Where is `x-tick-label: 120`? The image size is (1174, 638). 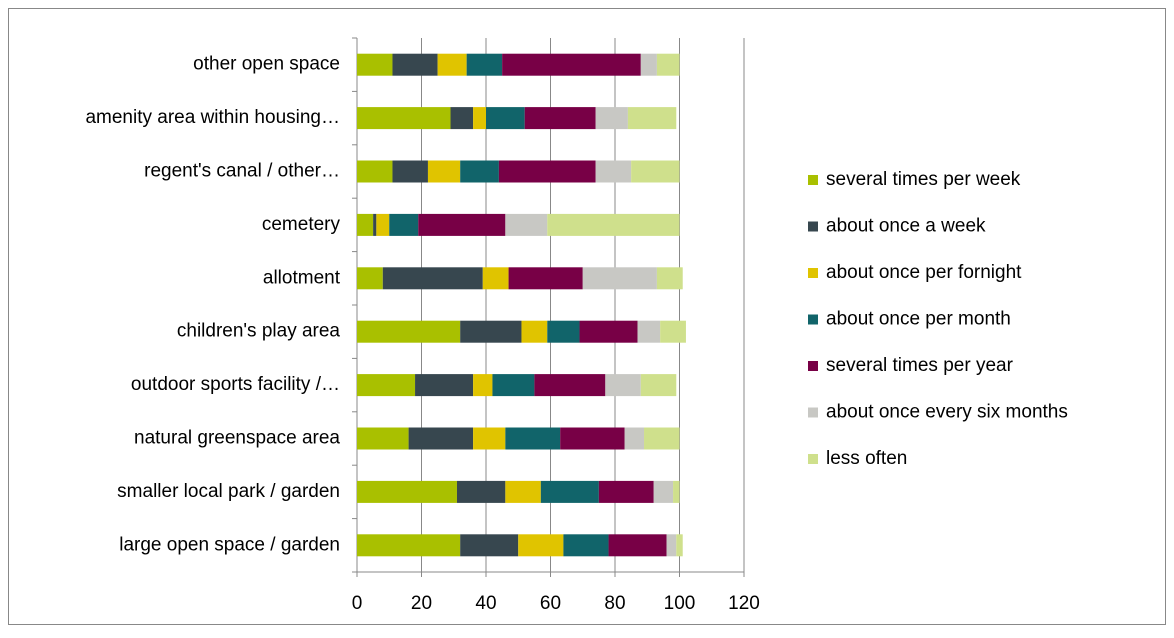 x-tick-label: 120 is located at coordinates (744, 603).